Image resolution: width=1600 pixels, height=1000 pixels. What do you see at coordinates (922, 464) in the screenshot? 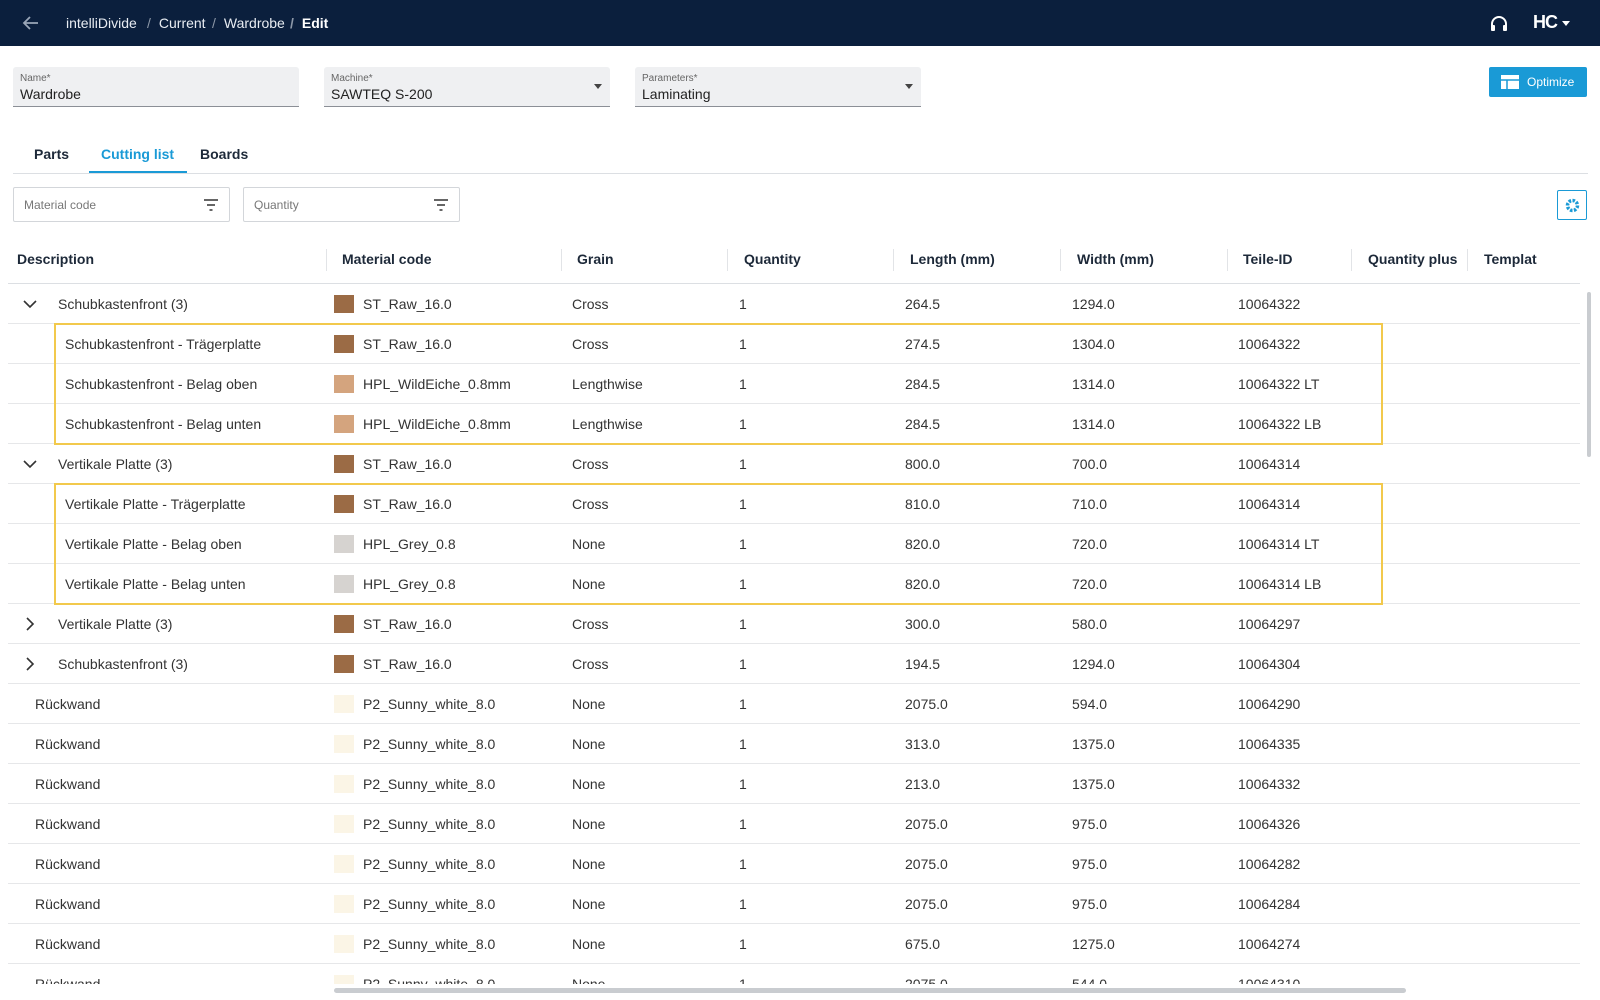
I see `cell-text: 800.0` at bounding box center [922, 464].